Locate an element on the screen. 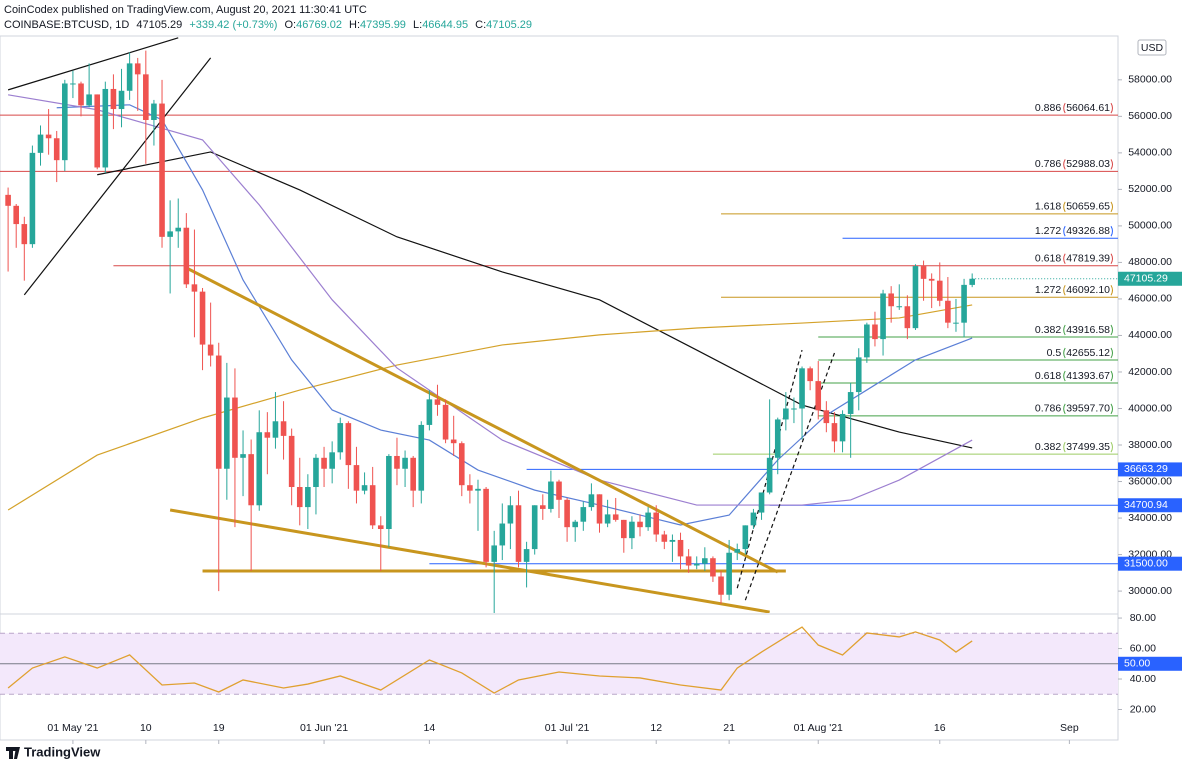 The width and height of the screenshot is (1186, 768). trendline is located at coordinates (117, 176).